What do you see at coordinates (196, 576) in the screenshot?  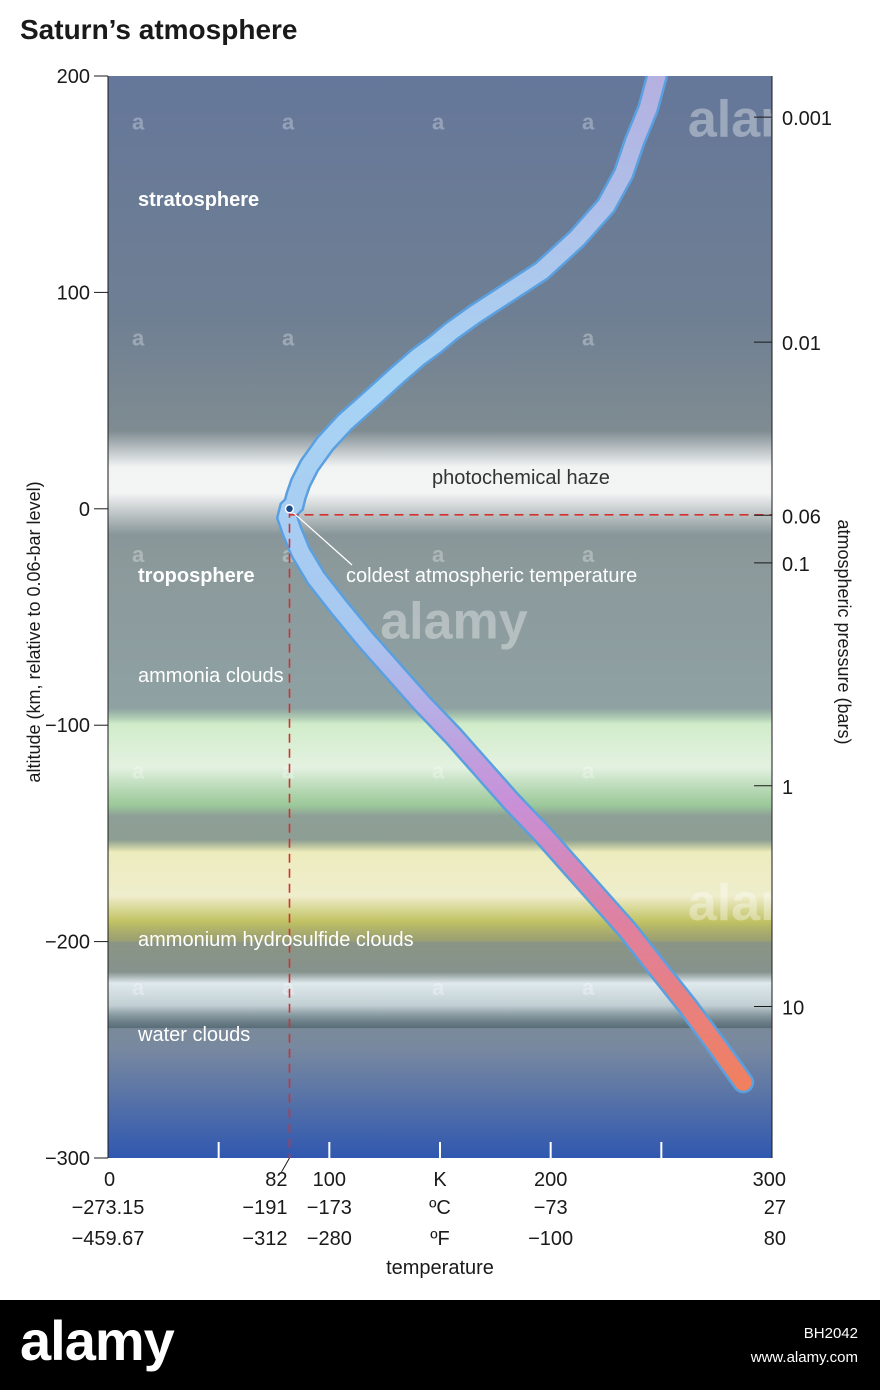 I see `troposphere-label: troposphere` at bounding box center [196, 576].